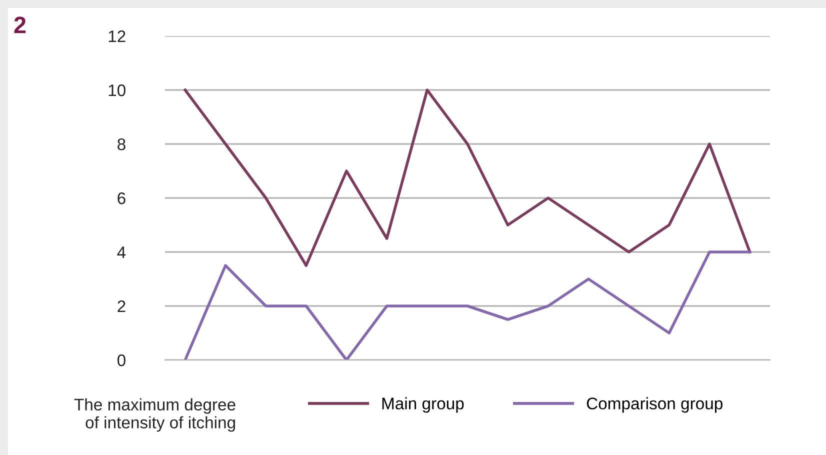 The width and height of the screenshot is (826, 455). I want to click on y-tick-label: 12, so click(117, 36).